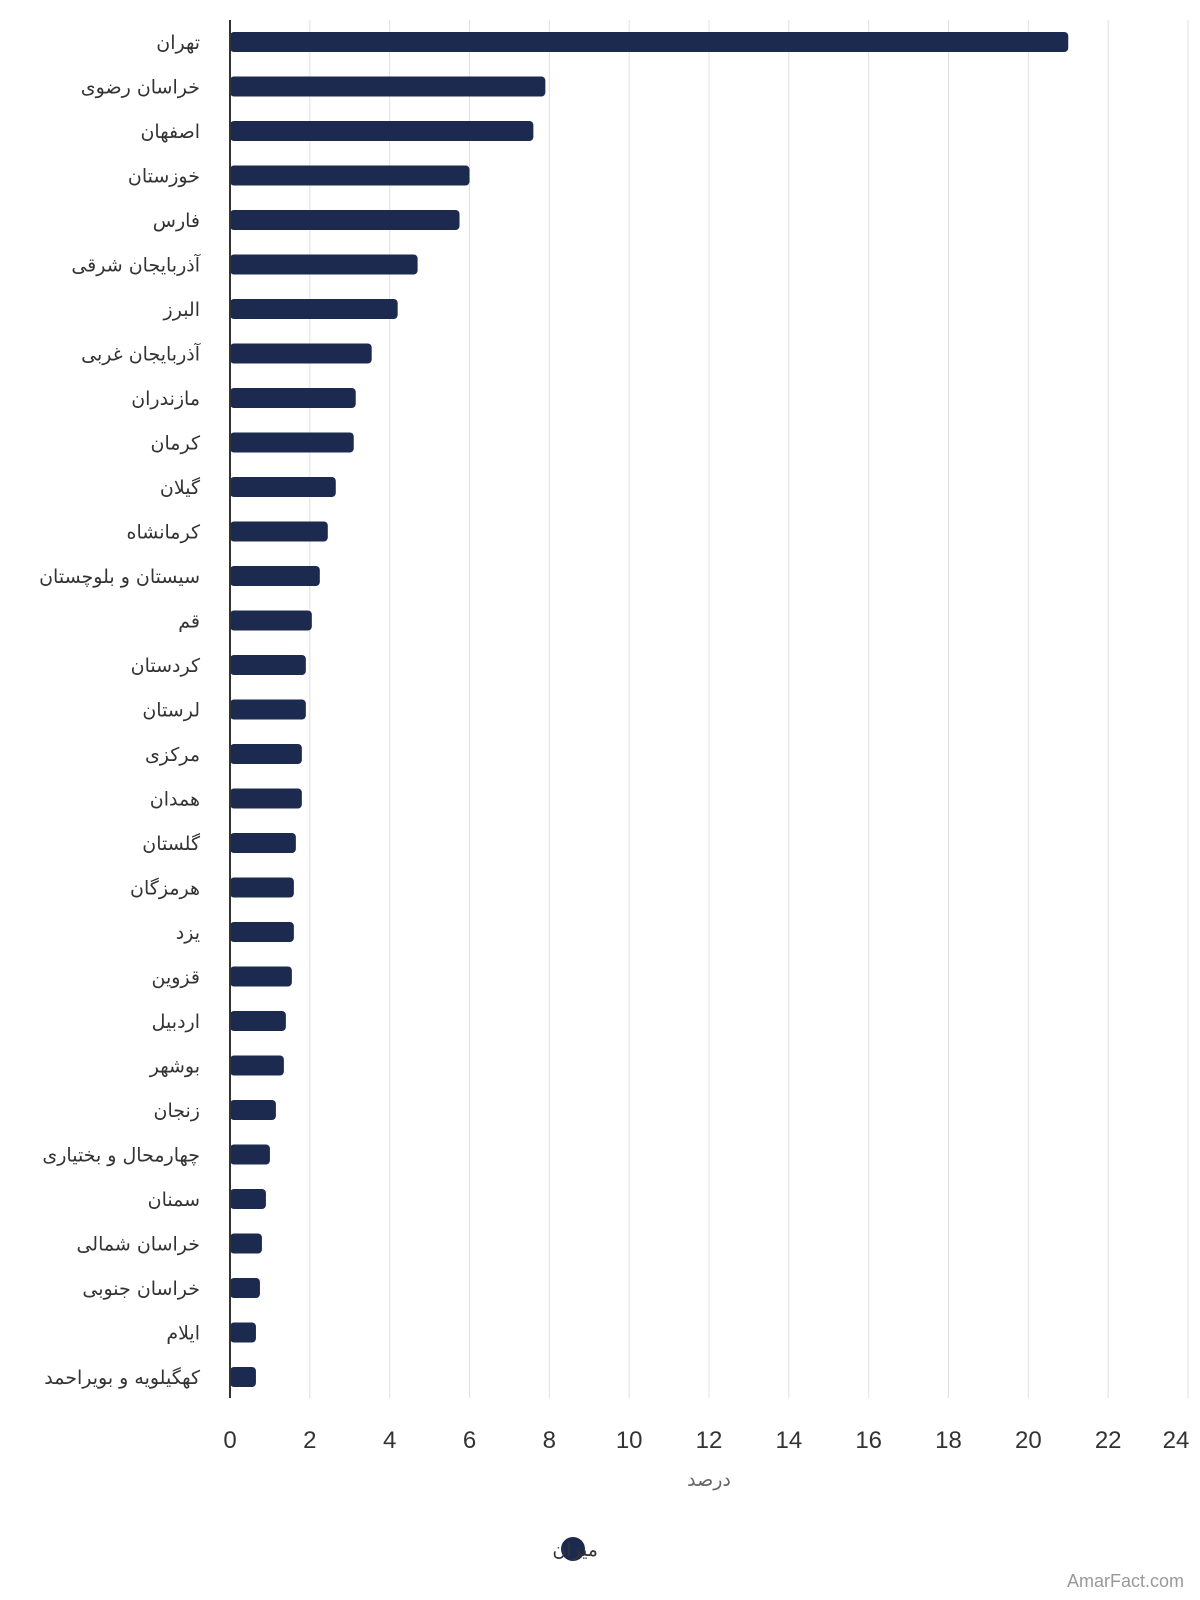  Describe the element at coordinates (176, 444) in the screenshot. I see `category-label: کرمان` at that location.